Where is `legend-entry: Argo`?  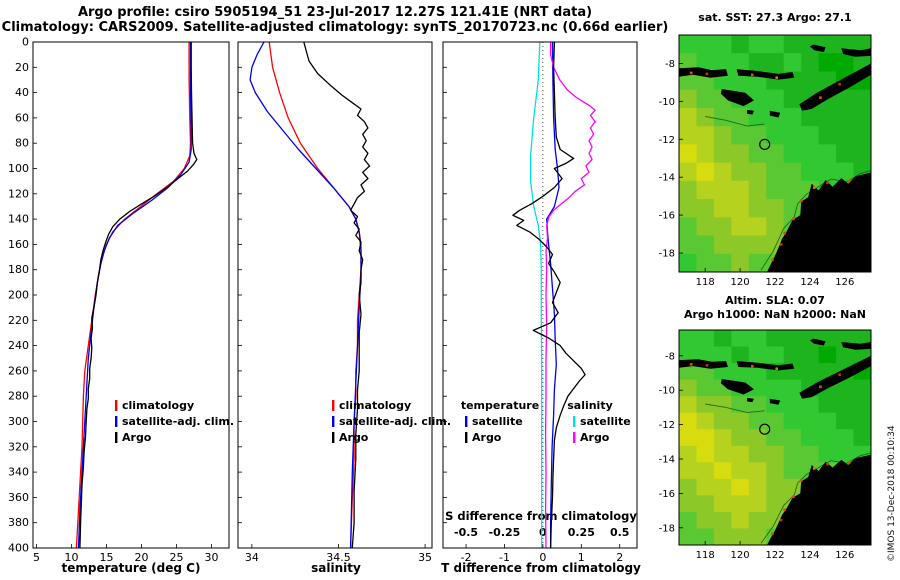 legend-entry: Argo is located at coordinates (354, 437).